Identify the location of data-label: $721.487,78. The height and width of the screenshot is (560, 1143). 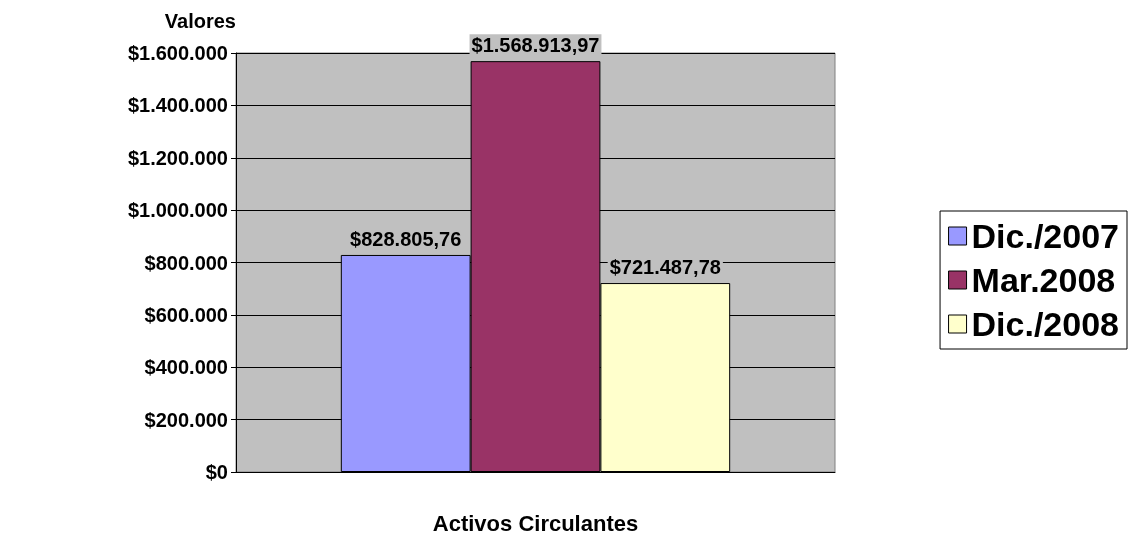
(665, 267).